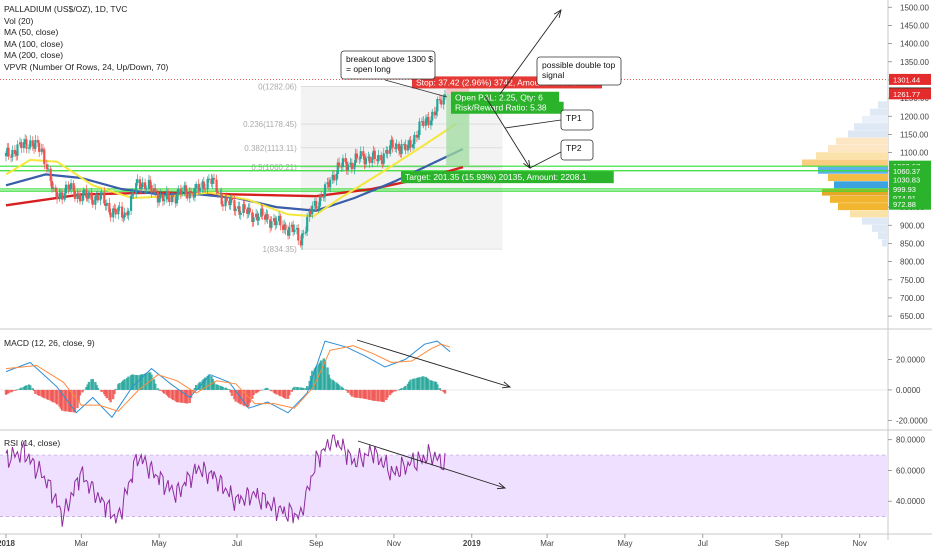  I want to click on fib-label: 0.236(1178.45), so click(270, 124).